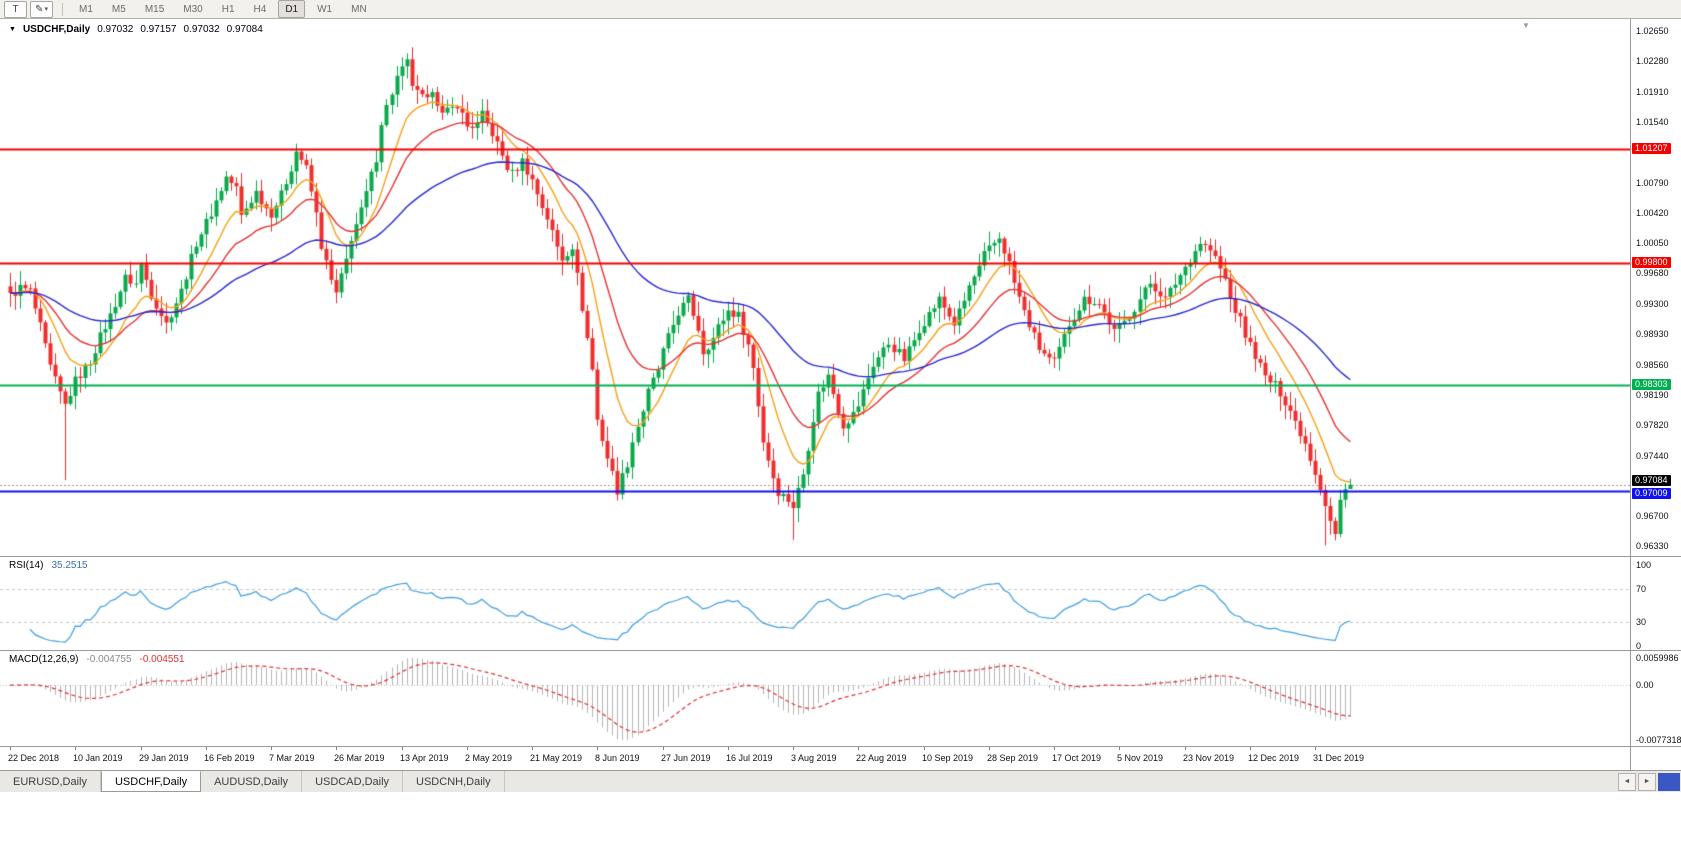 Image resolution: width=1681 pixels, height=846 pixels. What do you see at coordinates (201, 29) in the screenshot?
I see `ohlc-low-value: 0.97032` at bounding box center [201, 29].